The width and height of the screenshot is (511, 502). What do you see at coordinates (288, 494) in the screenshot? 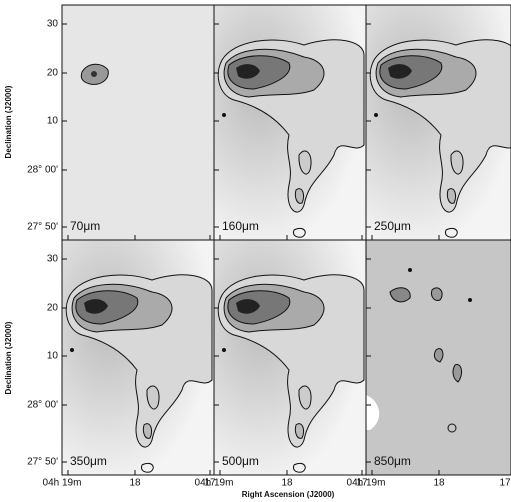
I see `x-axis-label: Right Ascension (J2000)` at bounding box center [288, 494].